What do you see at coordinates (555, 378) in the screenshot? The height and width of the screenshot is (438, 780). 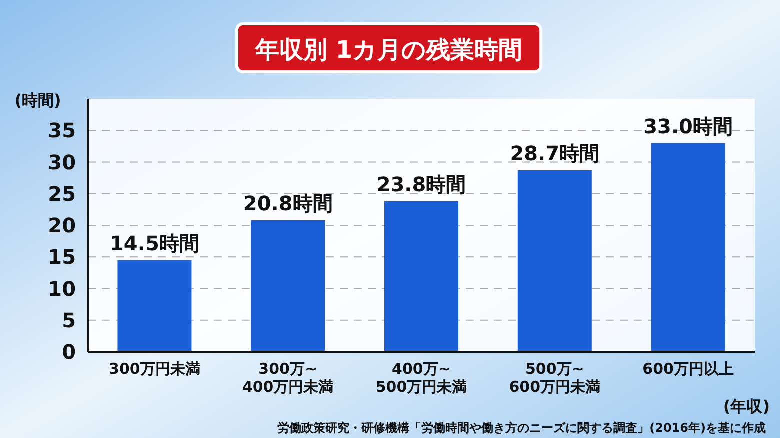 I see `x-tick-label: 500万~ 600万円未満` at bounding box center [555, 378].